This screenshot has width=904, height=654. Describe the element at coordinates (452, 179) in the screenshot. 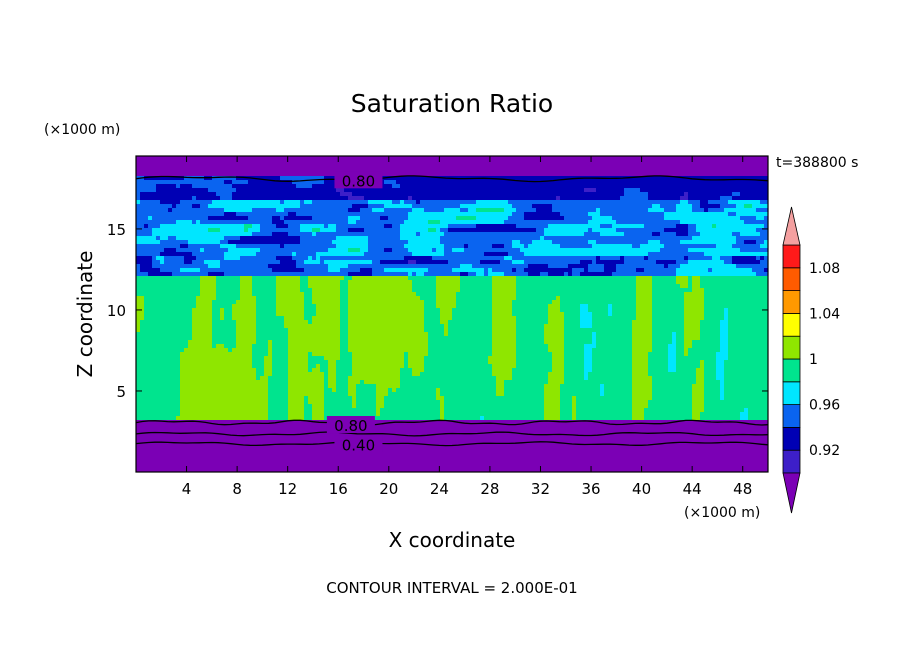

I see `contour-line-upper` at that location.